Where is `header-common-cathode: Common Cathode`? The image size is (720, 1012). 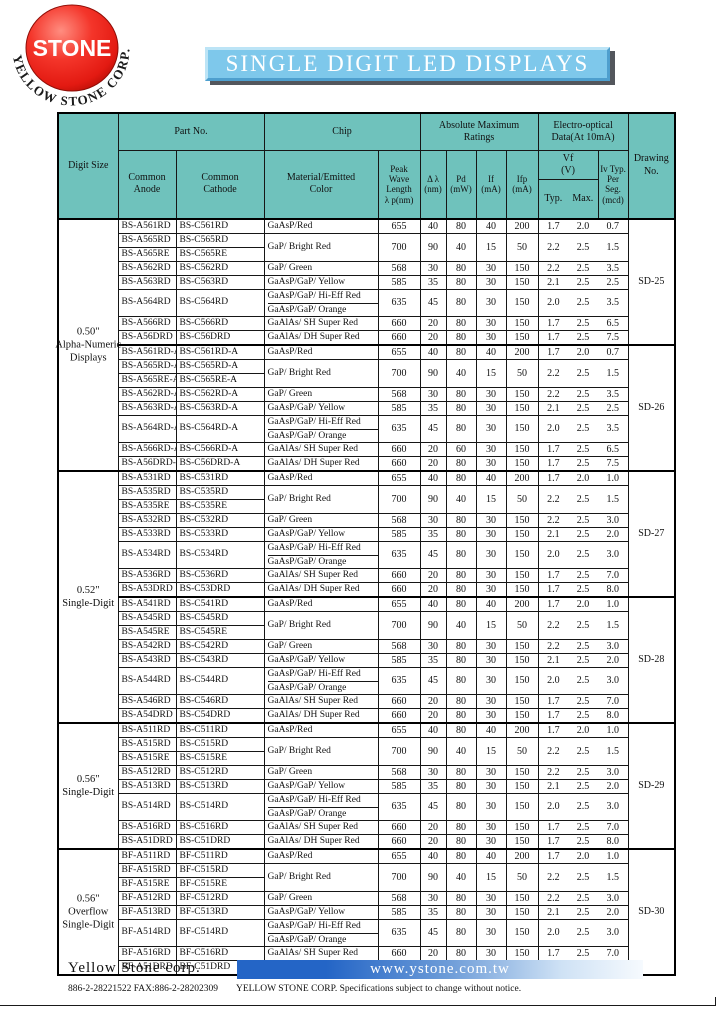 header-common-cathode: Common Cathode is located at coordinates (220, 184).